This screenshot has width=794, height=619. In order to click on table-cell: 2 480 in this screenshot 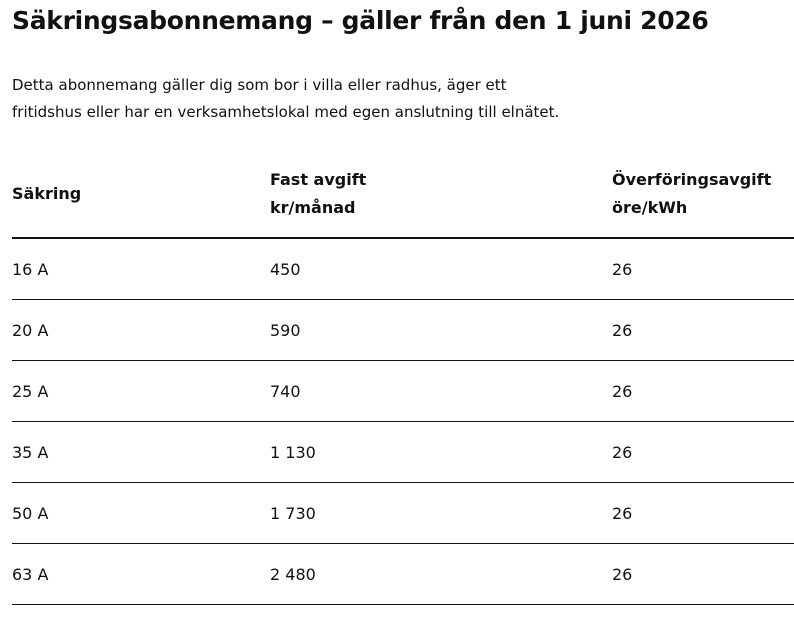, I will do `click(441, 574)`.